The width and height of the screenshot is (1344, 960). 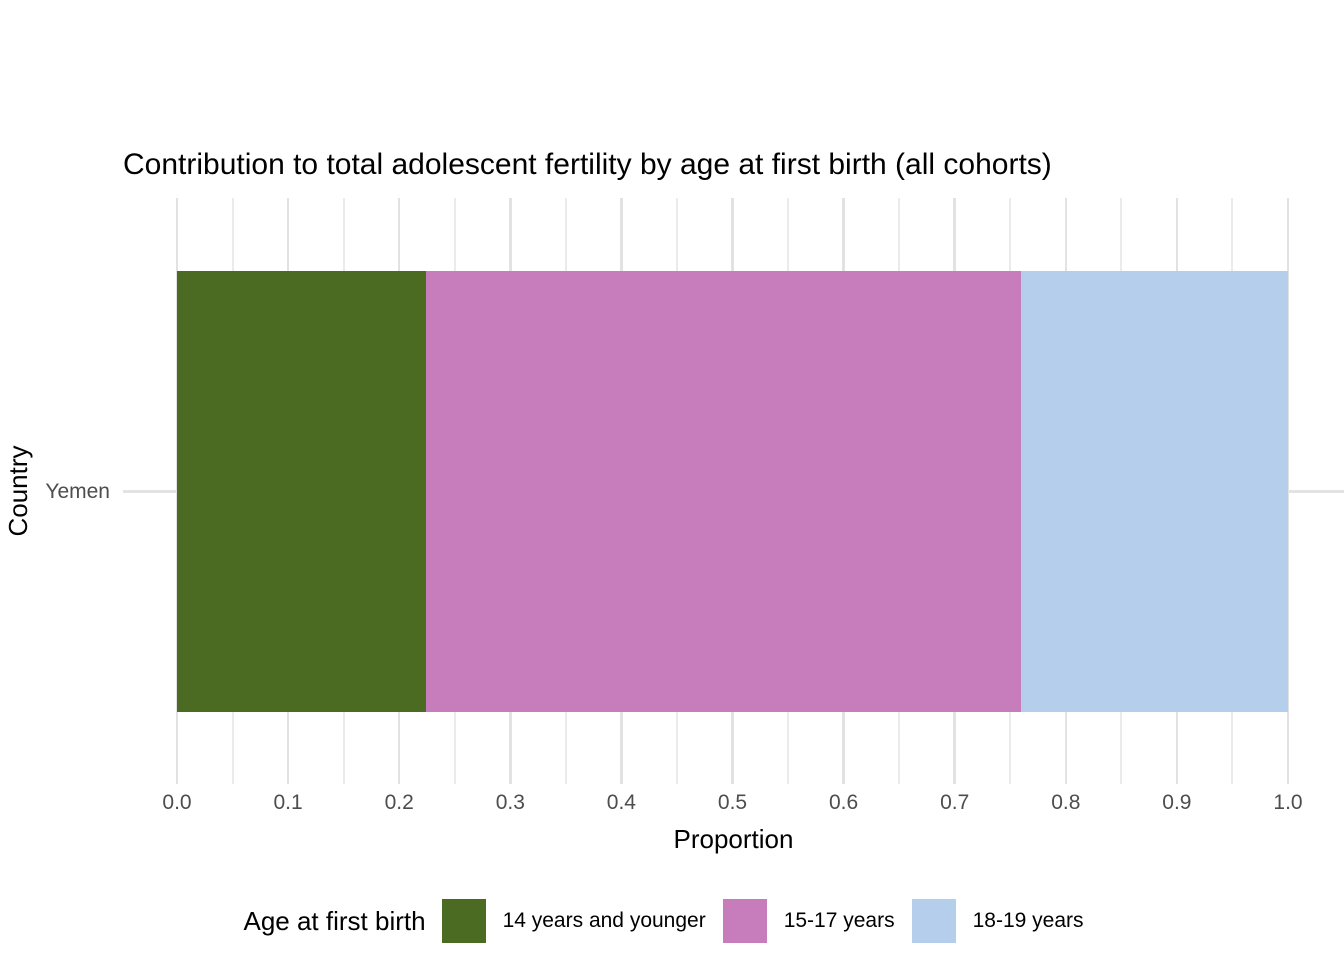 What do you see at coordinates (1177, 802) in the screenshot?
I see `x-tick-label: 0.9` at bounding box center [1177, 802].